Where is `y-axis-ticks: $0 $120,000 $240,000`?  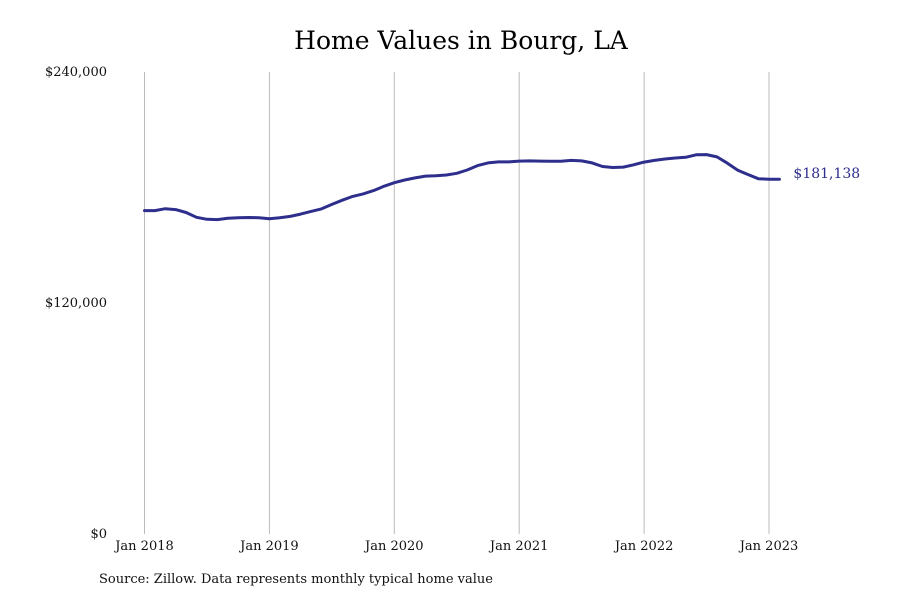 y-axis-ticks: $0 $120,000 $240,000 is located at coordinates (76, 303).